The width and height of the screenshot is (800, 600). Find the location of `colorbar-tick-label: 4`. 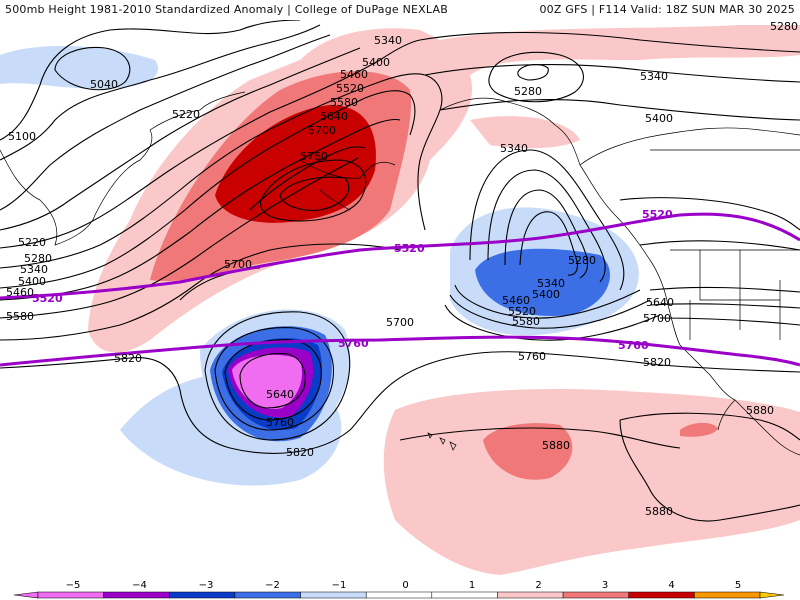

colorbar-tick-label: 4 is located at coordinates (671, 585).